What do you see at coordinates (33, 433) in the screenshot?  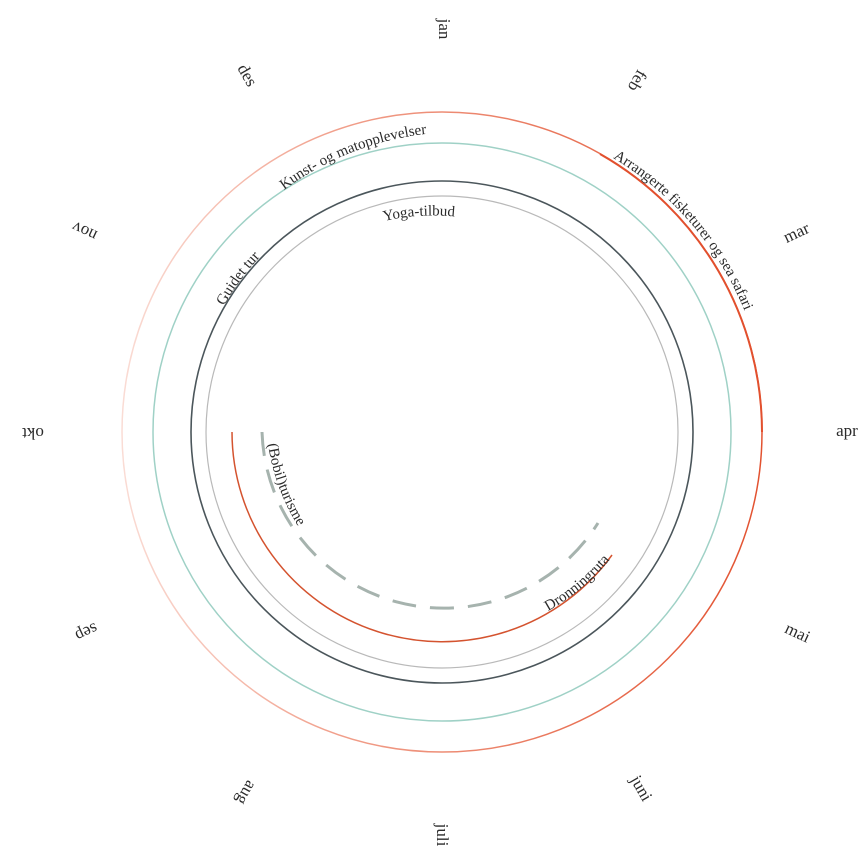 I see `month-label-okt: okt` at bounding box center [33, 433].